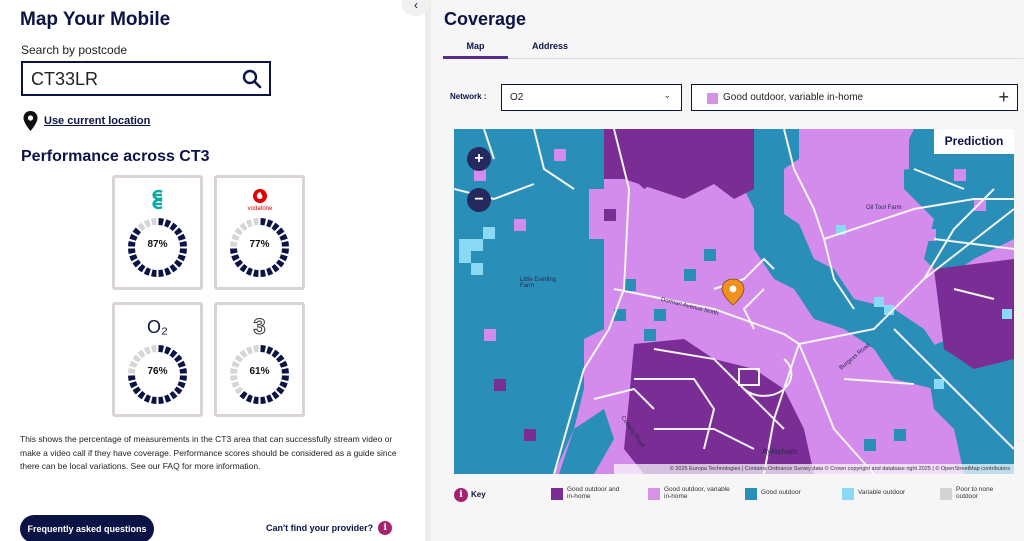 This screenshot has height=541, width=1024. Describe the element at coordinates (781, 492) in the screenshot. I see `legend-label: Good outdoor` at that location.